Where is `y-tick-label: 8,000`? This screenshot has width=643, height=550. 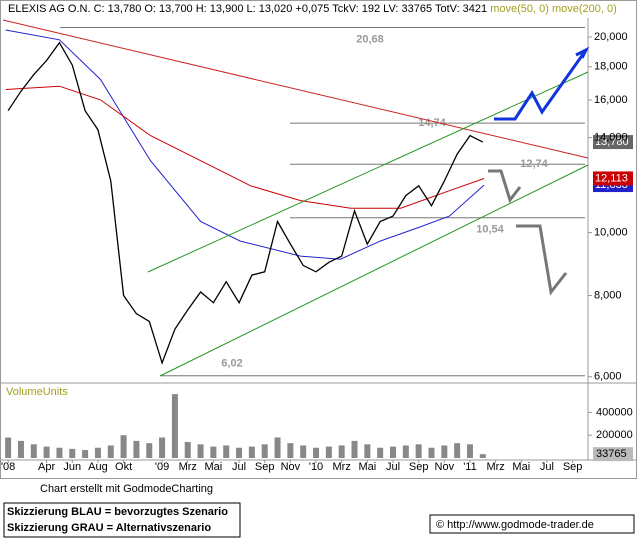
y-tick-label: 8,000 is located at coordinates (608, 295).